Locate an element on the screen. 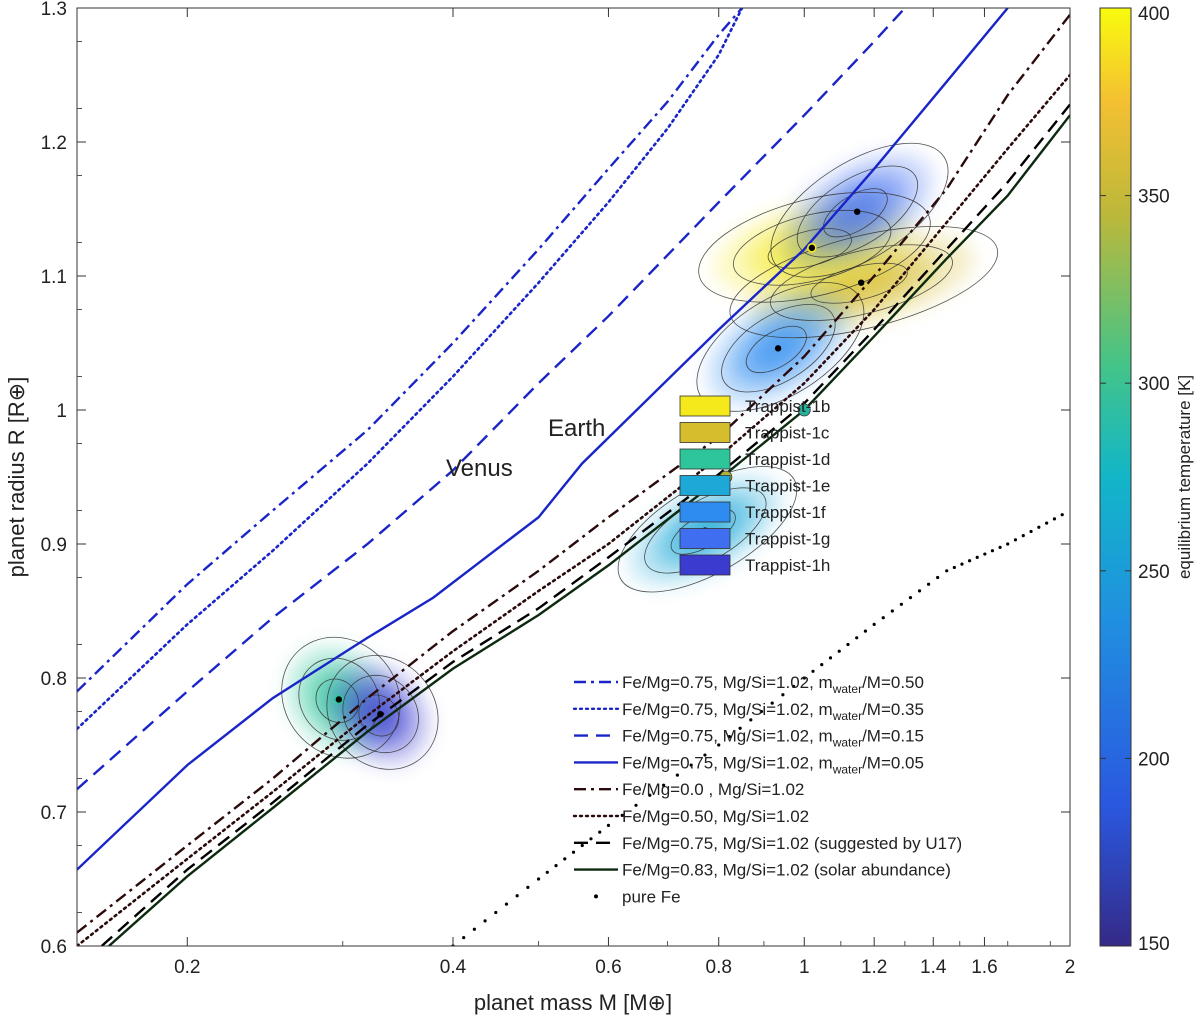  colorbar-label: equilibrium temperature [K] is located at coordinates (1184, 477).